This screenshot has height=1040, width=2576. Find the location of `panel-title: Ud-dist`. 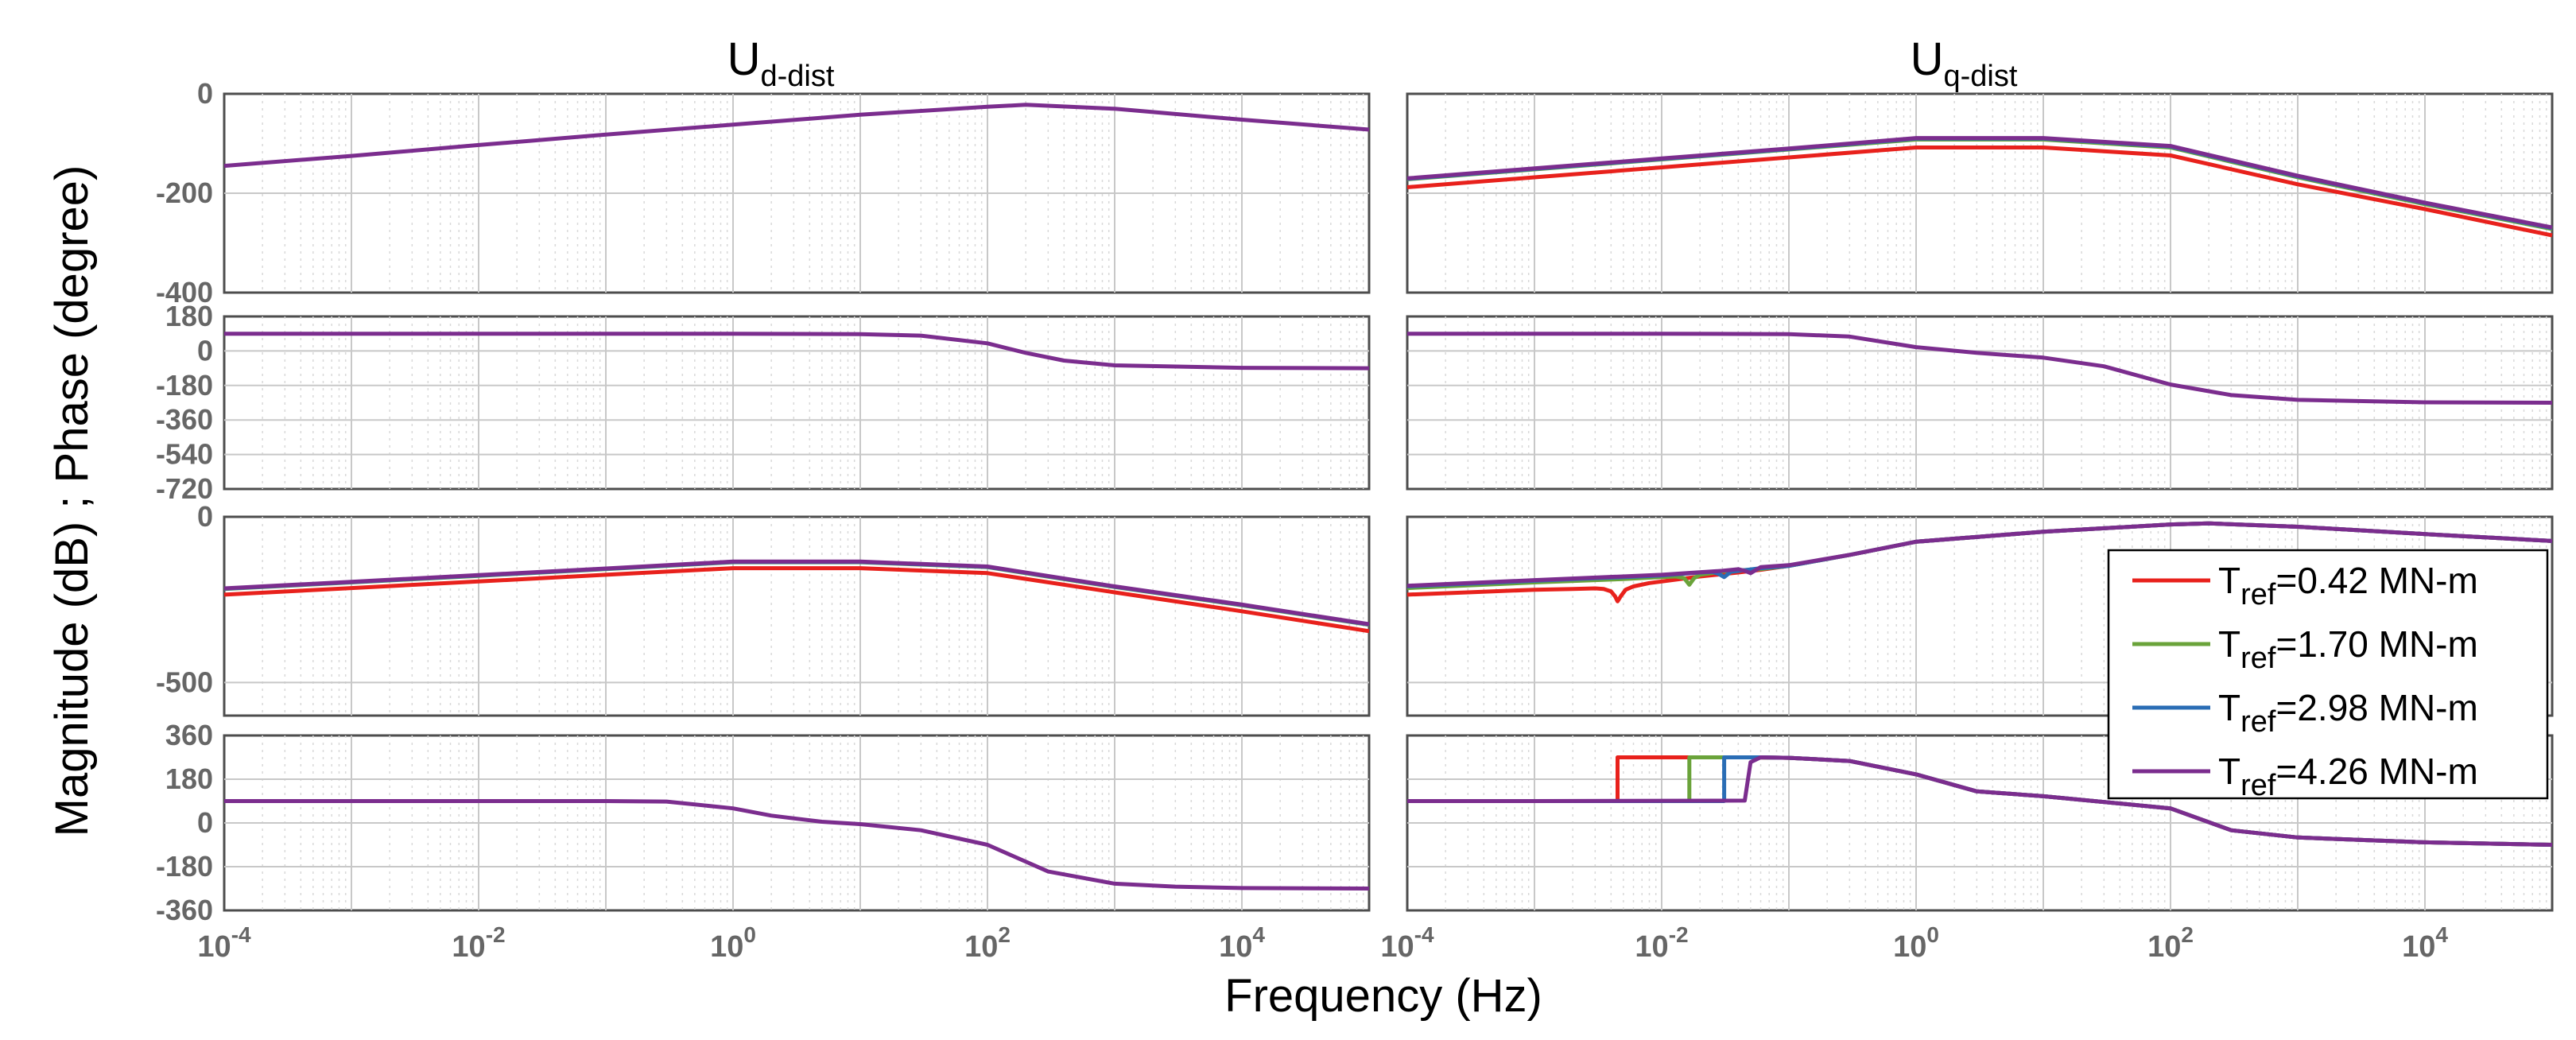

panel-title: Ud-dist is located at coordinates (781, 63).